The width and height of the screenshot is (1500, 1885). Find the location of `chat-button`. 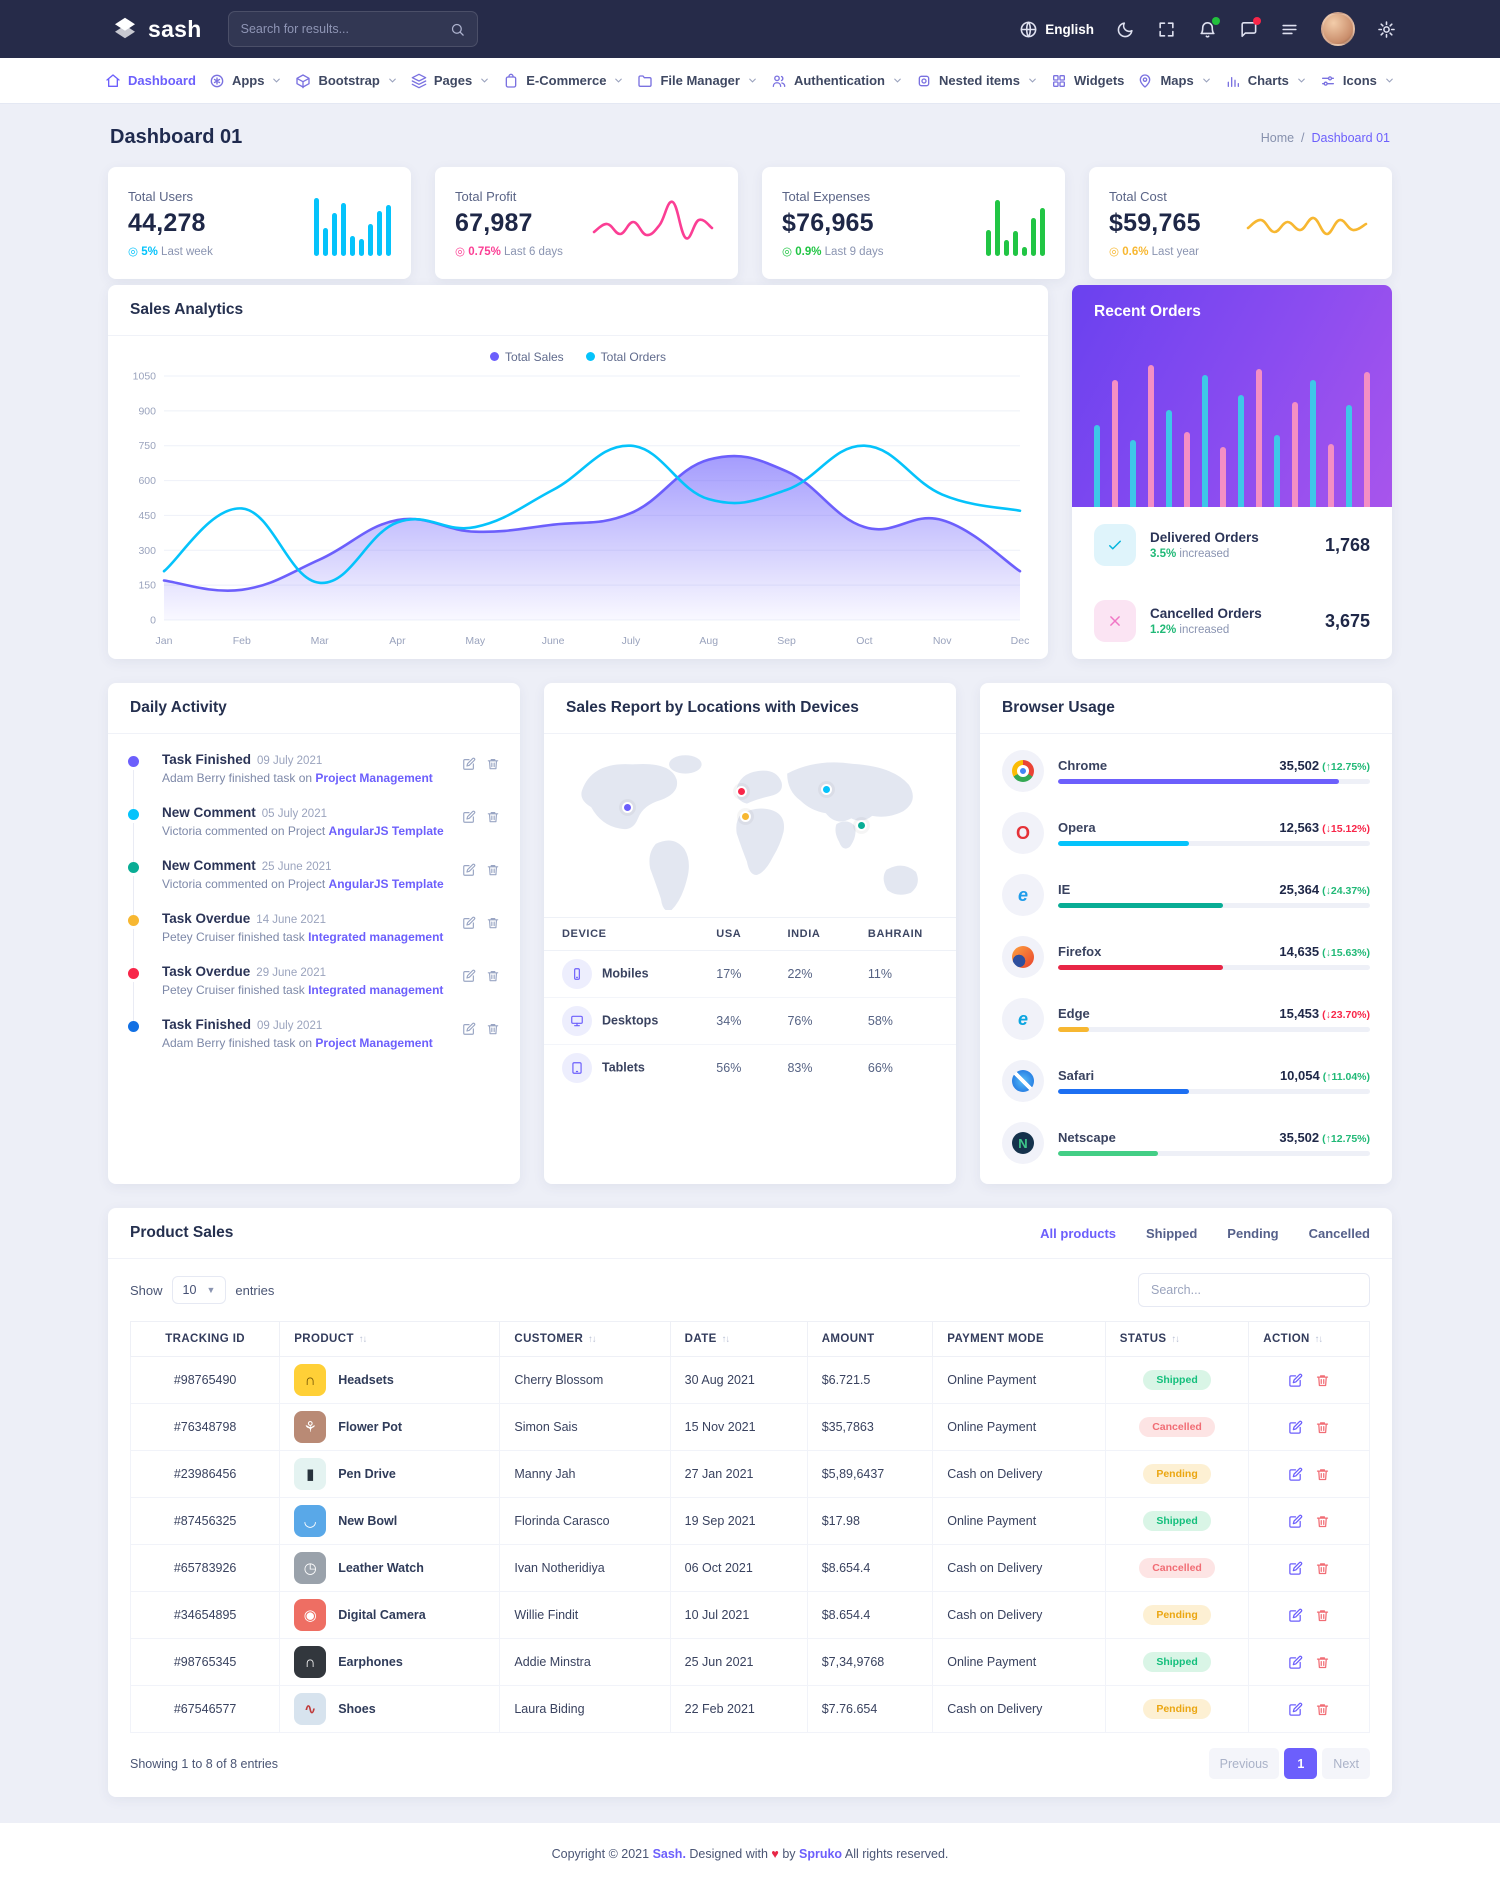

chat-button is located at coordinates (1250, 27).